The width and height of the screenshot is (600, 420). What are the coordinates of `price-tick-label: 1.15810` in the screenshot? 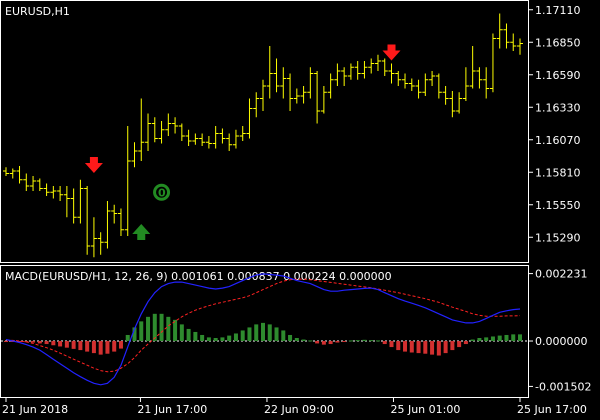 It's located at (558, 172).